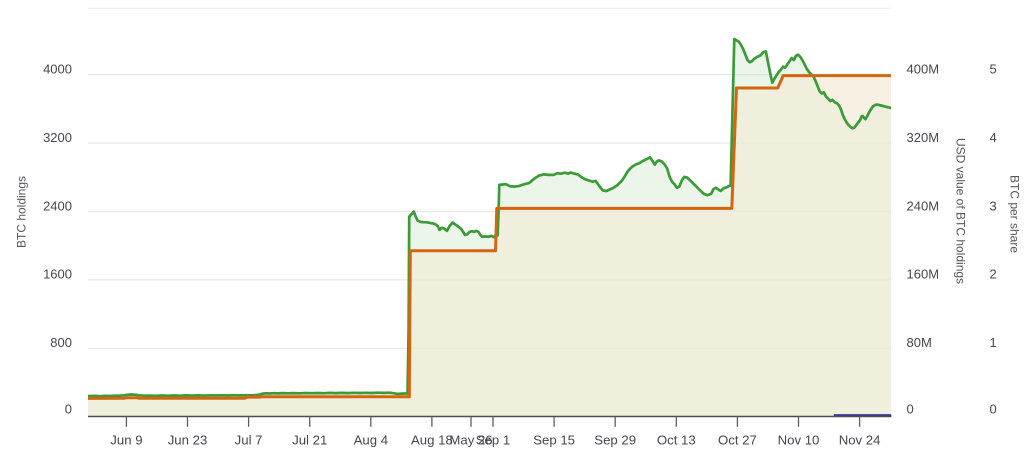  Describe the element at coordinates (993, 342) in the screenshot. I see `svg-text: 1` at that location.